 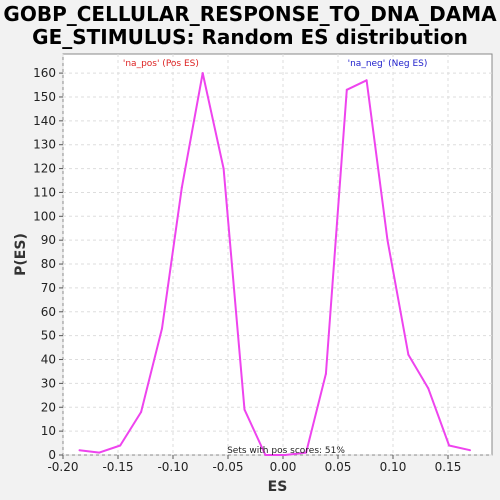 What do you see at coordinates (161, 64) in the screenshot?
I see `series-annotation: 'na_pos' (Pos ES)` at bounding box center [161, 64].